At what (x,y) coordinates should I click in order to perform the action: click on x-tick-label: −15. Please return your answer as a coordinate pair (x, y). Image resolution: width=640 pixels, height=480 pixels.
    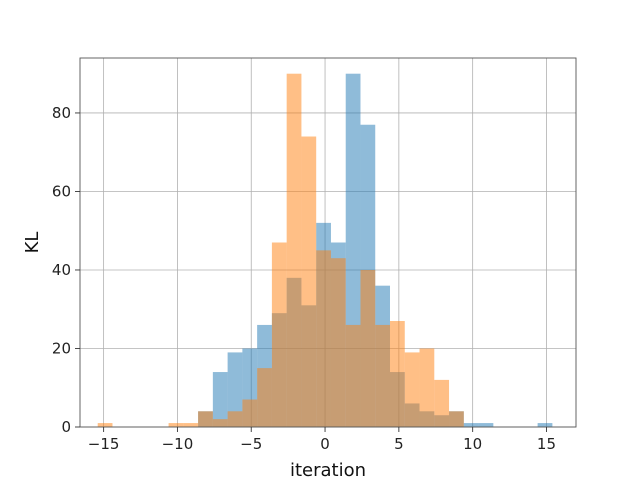
    Looking at the image, I should click on (104, 444).